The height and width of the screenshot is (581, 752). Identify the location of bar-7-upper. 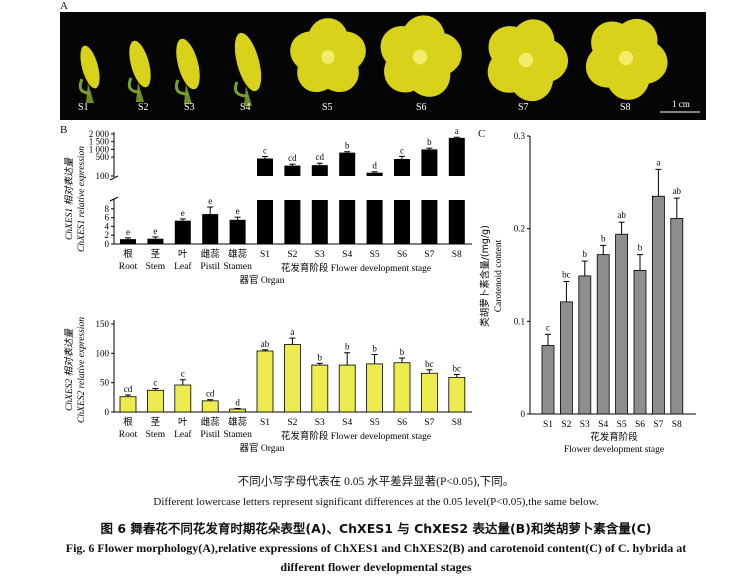
(319, 170).